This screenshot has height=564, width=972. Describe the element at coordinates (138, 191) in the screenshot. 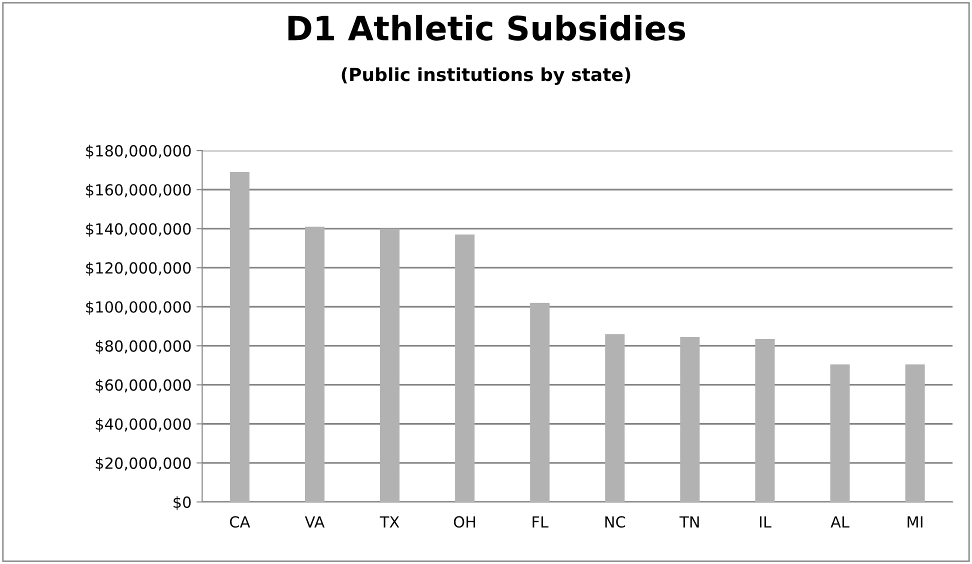

I see `y-tick-label: $160,000,000` at that location.